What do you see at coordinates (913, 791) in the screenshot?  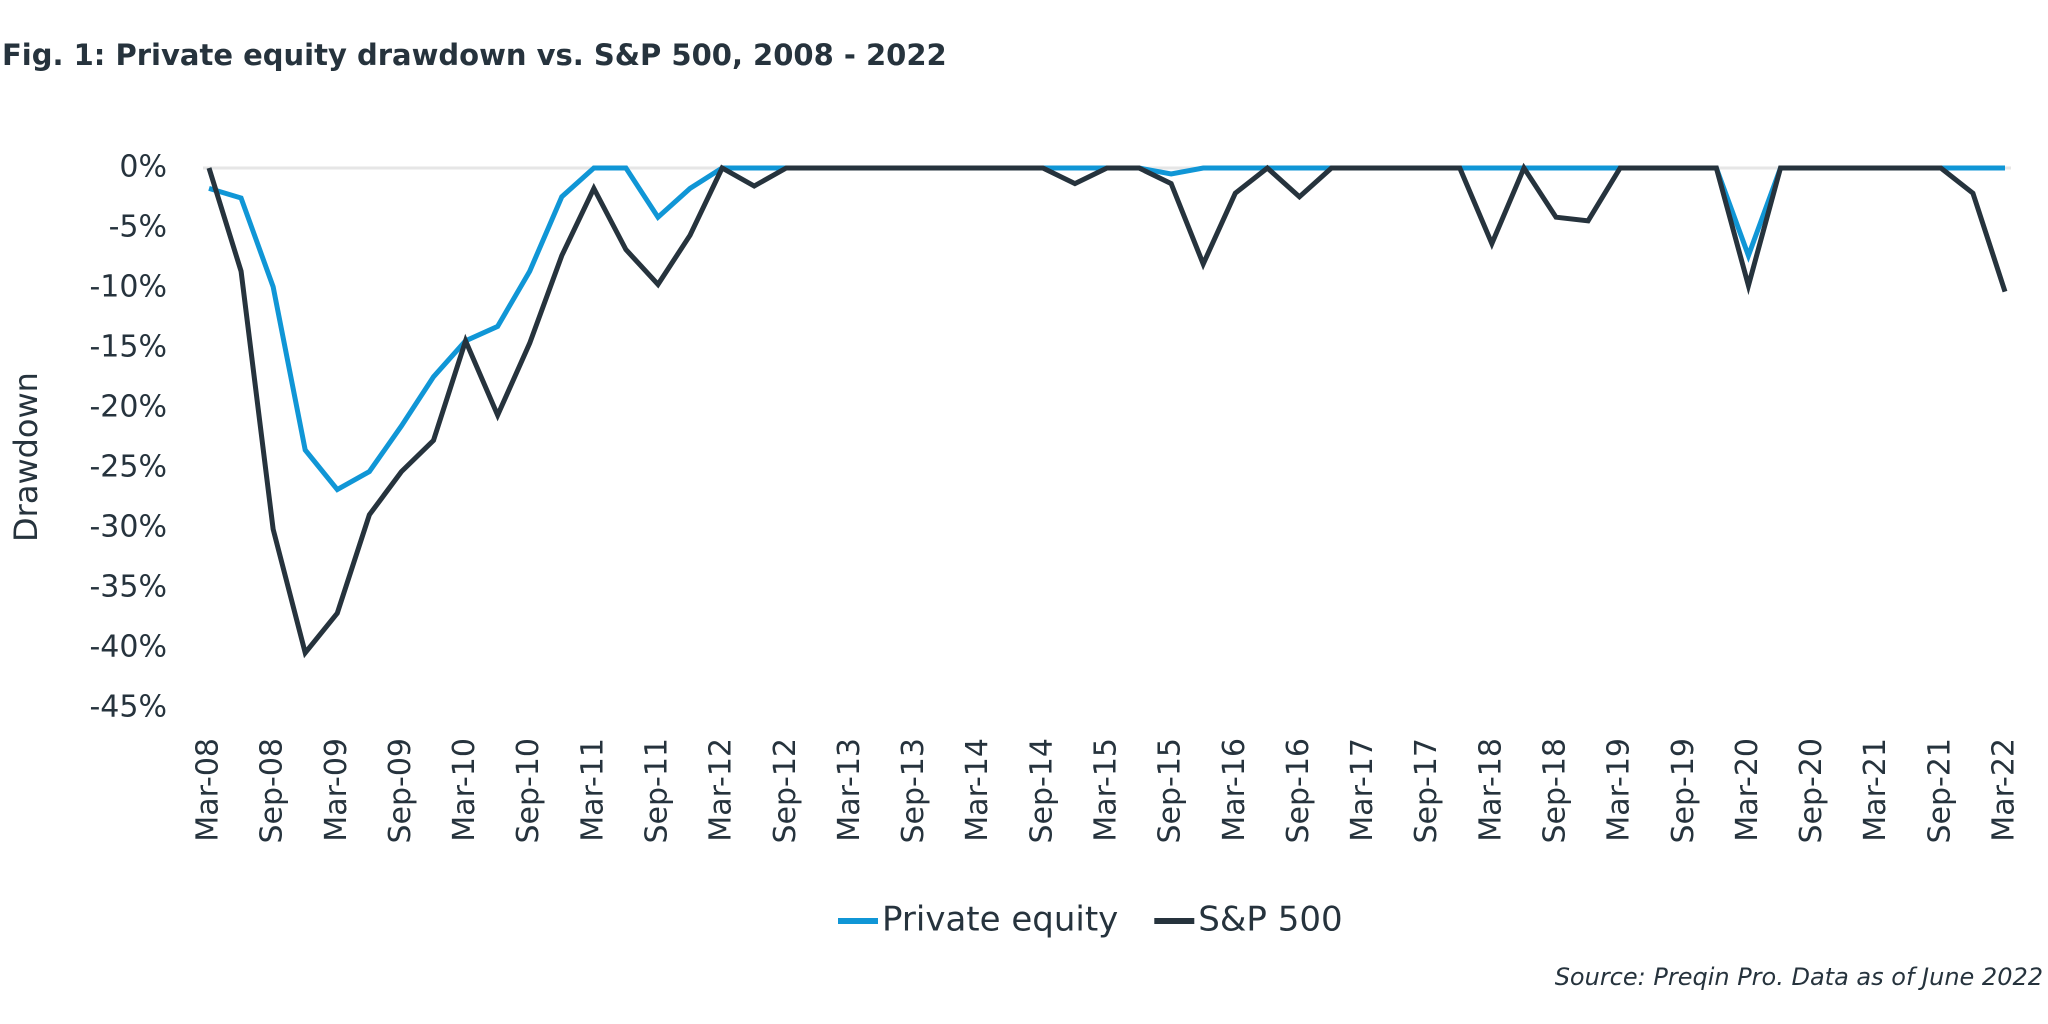 I see `x-tick-label: Sep-13` at bounding box center [913, 791].